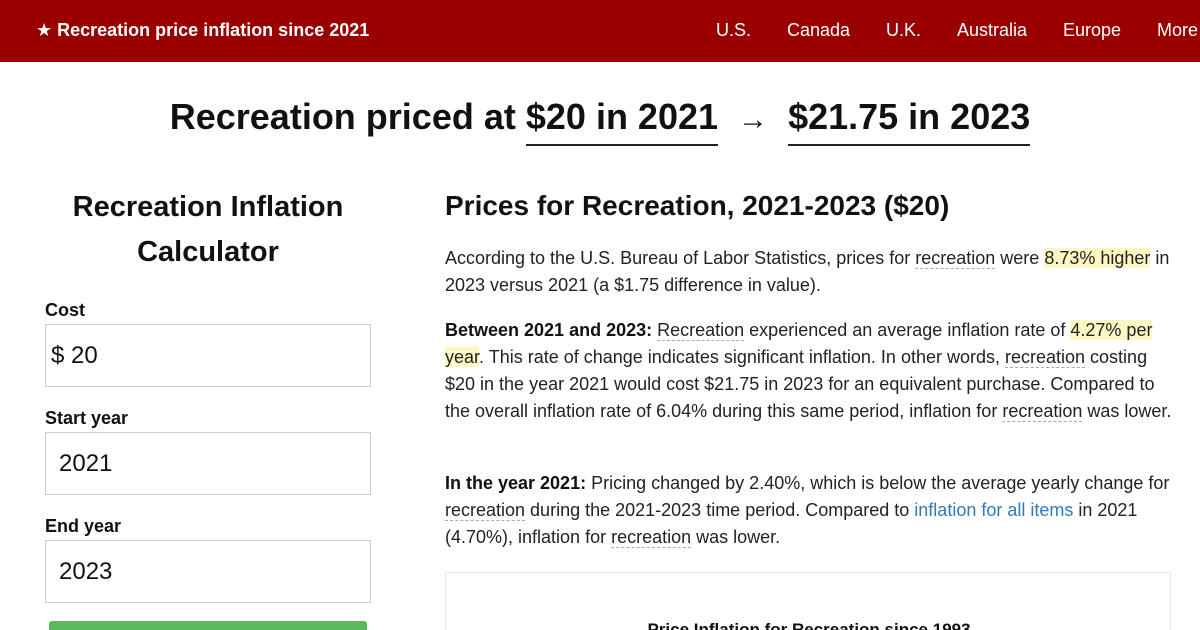 The height and width of the screenshot is (630, 1200). Describe the element at coordinates (203, 30) in the screenshot. I see `brand-link: ★ Recreation price inflation since 2021` at that location.